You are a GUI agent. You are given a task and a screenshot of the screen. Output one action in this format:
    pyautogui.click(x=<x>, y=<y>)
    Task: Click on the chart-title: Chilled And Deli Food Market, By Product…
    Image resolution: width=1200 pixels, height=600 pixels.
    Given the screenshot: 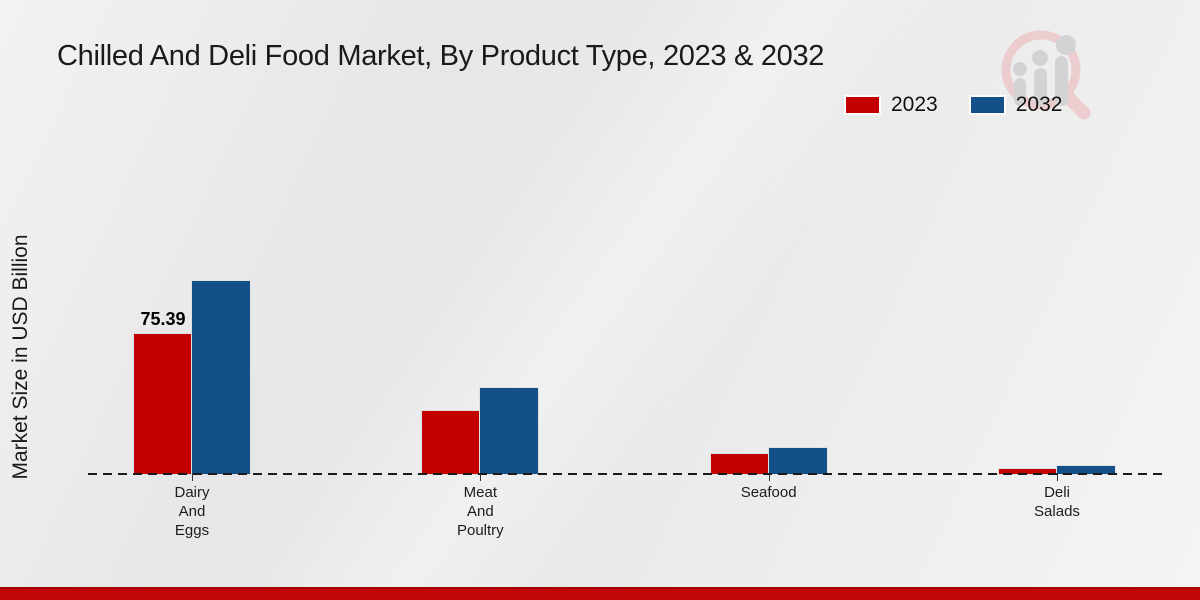 What is the action you would take?
    pyautogui.click(x=441, y=56)
    